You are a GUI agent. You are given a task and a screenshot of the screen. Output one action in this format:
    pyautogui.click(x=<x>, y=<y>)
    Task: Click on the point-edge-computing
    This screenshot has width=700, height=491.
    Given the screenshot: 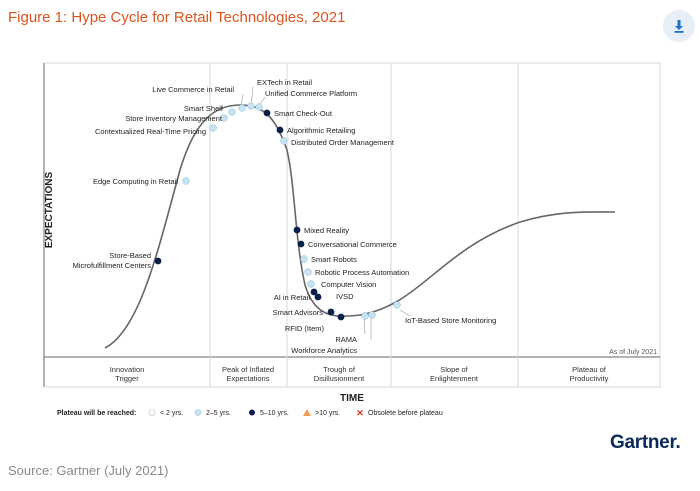 What is the action you would take?
    pyautogui.click(x=186, y=181)
    